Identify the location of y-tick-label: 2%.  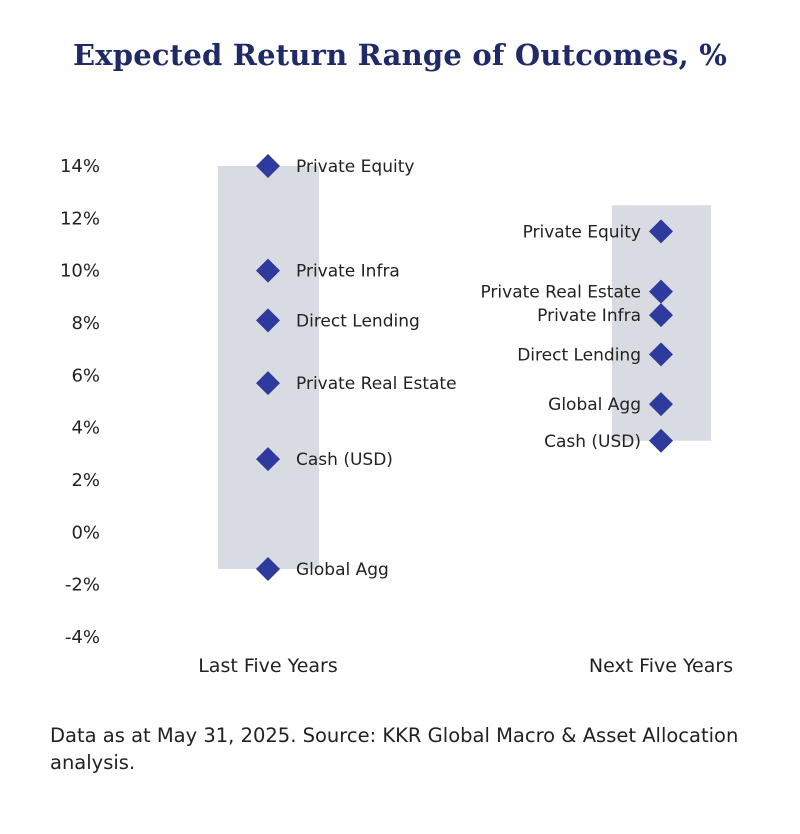
(85, 480).